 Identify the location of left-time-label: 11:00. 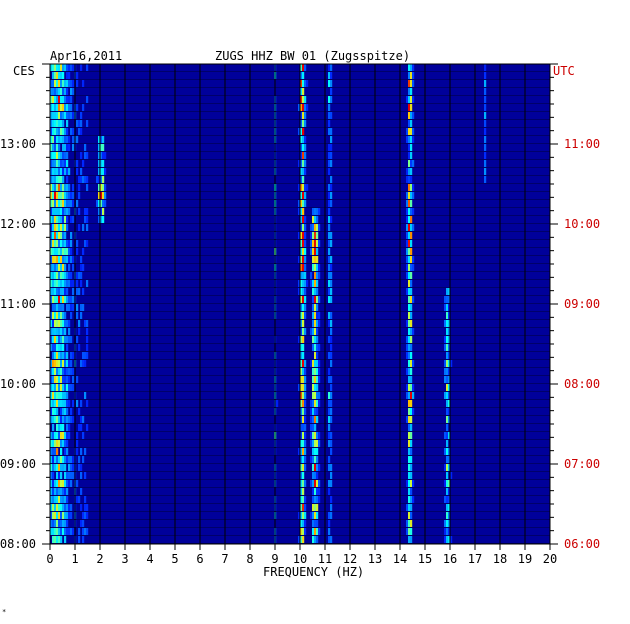
(18, 304).